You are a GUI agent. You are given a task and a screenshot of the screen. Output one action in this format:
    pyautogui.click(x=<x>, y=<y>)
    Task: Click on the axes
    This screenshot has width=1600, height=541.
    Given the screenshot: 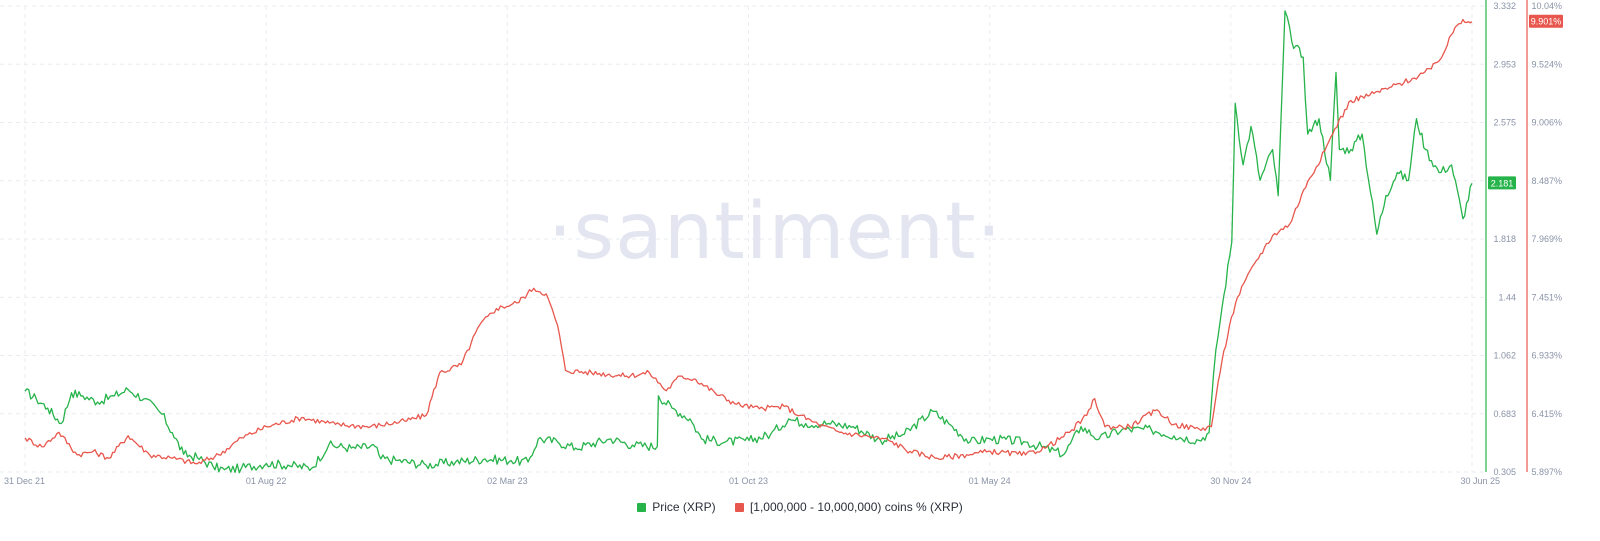 What is the action you would take?
    pyautogui.click(x=1506, y=236)
    